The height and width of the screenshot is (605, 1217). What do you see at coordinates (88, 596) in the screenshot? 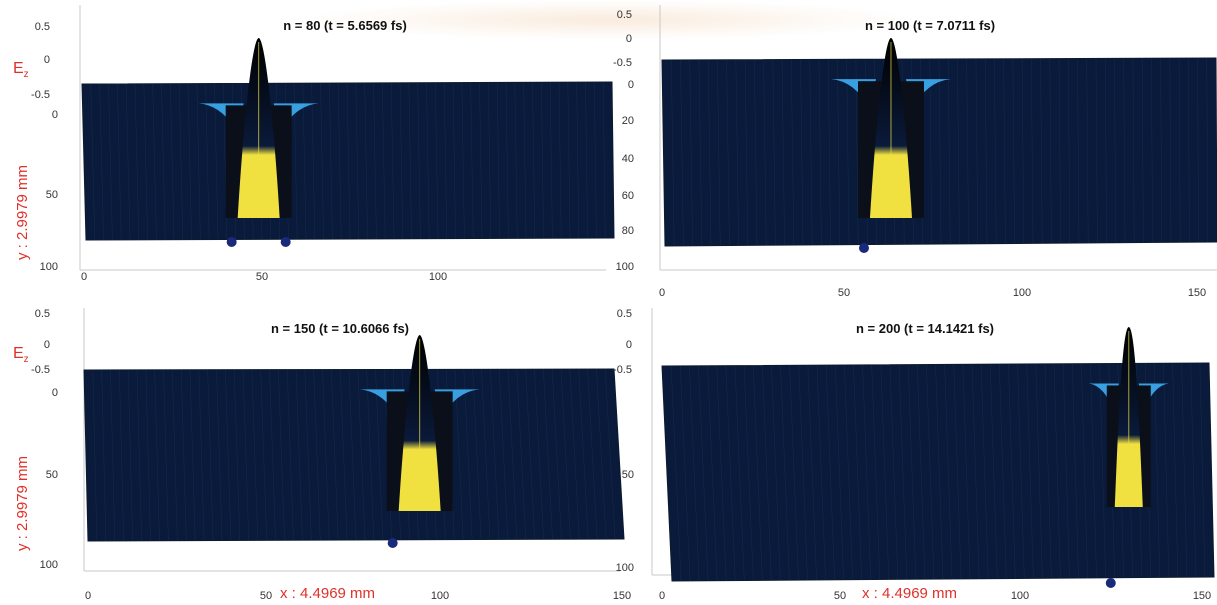
I see `x-tick-label: 0` at bounding box center [88, 596].